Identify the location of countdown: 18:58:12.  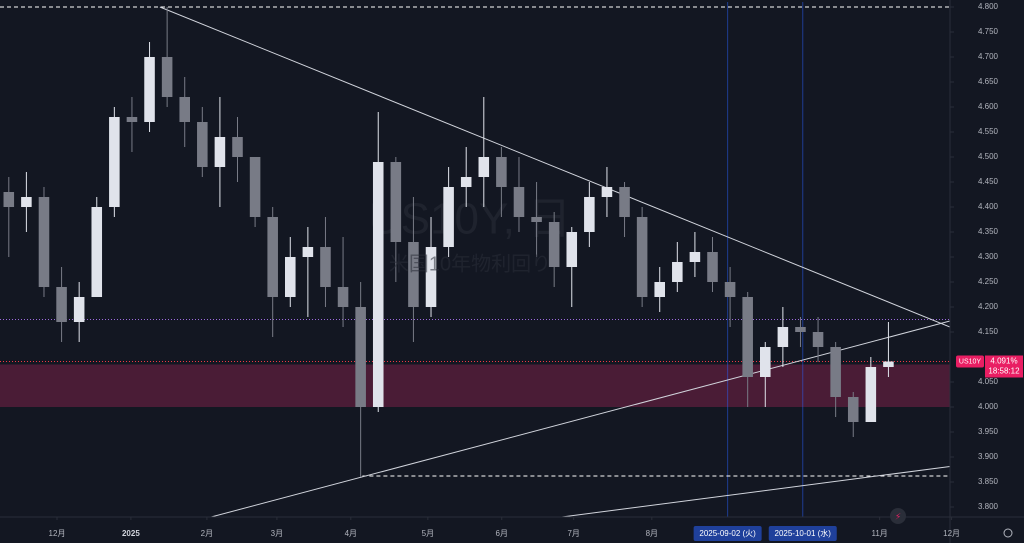
(1004, 371).